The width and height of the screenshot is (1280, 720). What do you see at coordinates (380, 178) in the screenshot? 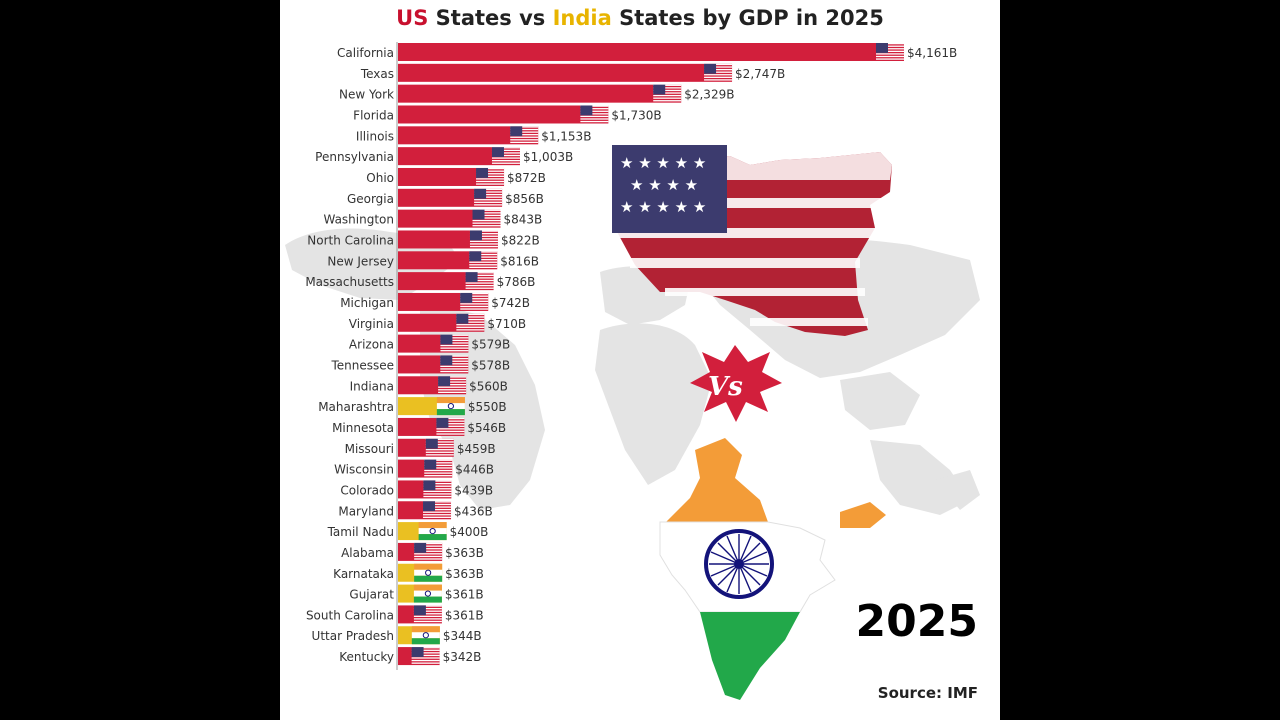
I see `category-label-6: Ohio` at bounding box center [380, 178].